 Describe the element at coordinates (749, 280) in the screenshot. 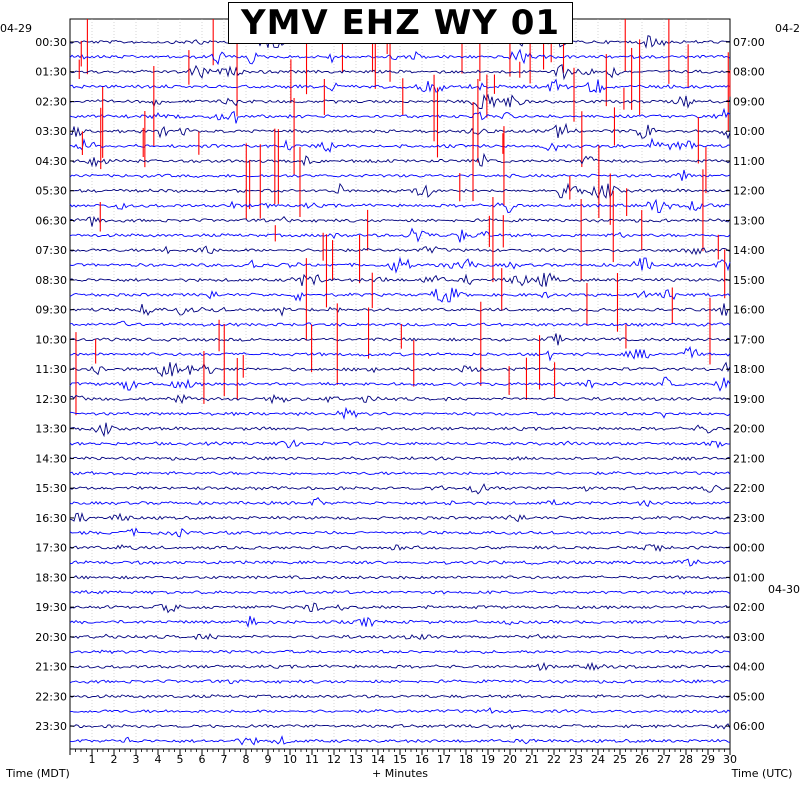

I see `right-tick-label: 15:00` at that location.